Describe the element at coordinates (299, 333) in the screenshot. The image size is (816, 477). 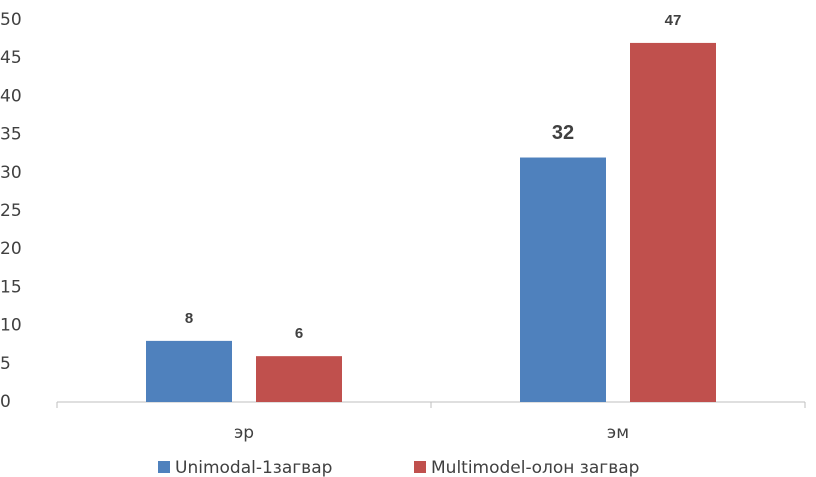
I see `data-label: 6` at that location.